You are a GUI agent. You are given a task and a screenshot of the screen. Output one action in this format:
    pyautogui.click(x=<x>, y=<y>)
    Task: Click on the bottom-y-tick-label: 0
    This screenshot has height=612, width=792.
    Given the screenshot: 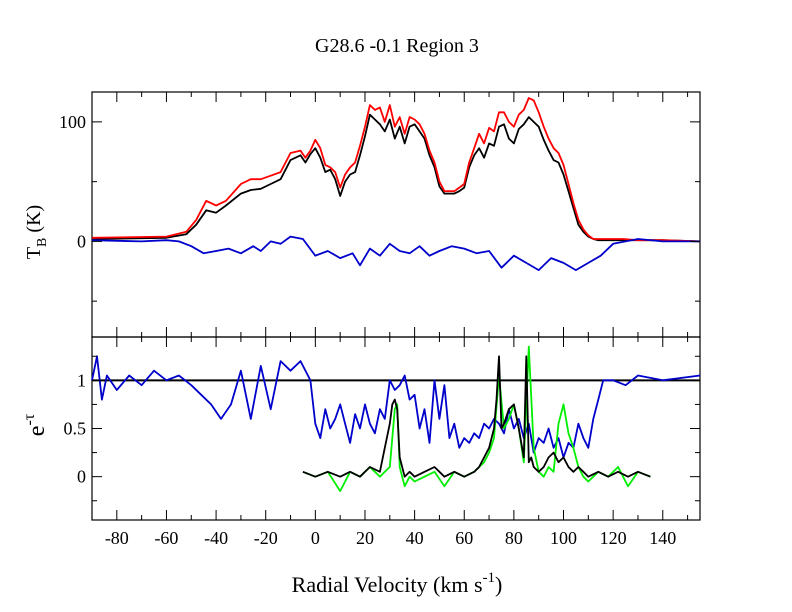 What is the action you would take?
    pyautogui.click(x=81, y=477)
    